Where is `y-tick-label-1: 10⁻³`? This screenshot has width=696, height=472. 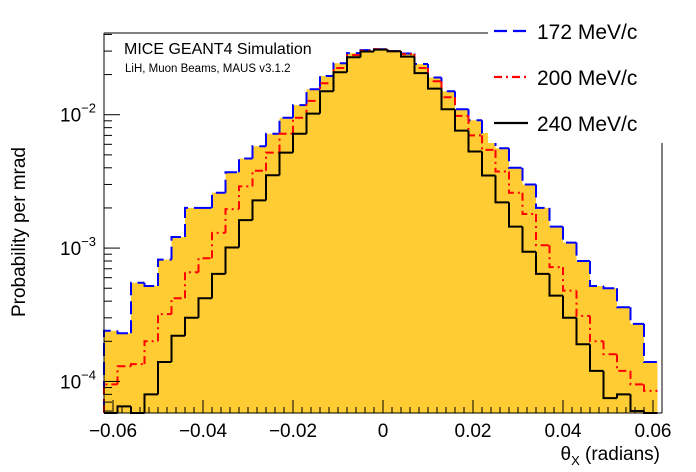 y-tick-label-1: 10⁻³ is located at coordinates (78, 247).